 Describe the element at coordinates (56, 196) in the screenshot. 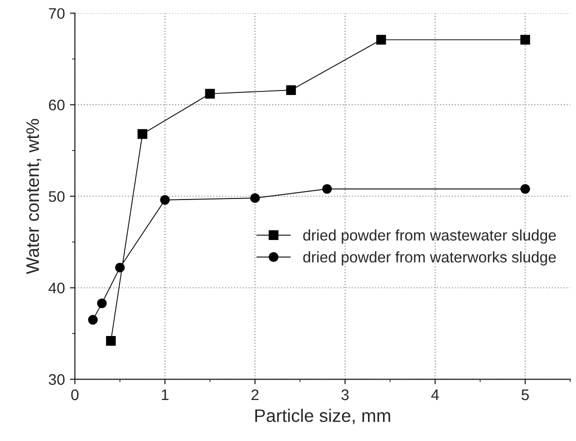

I see `y-tick-label: 50` at that location.